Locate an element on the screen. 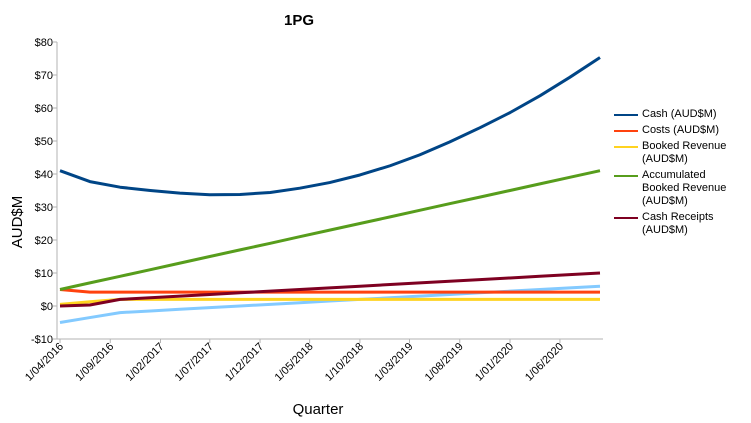  x-tick-label: 1/08/2019 is located at coordinates (444, 362).